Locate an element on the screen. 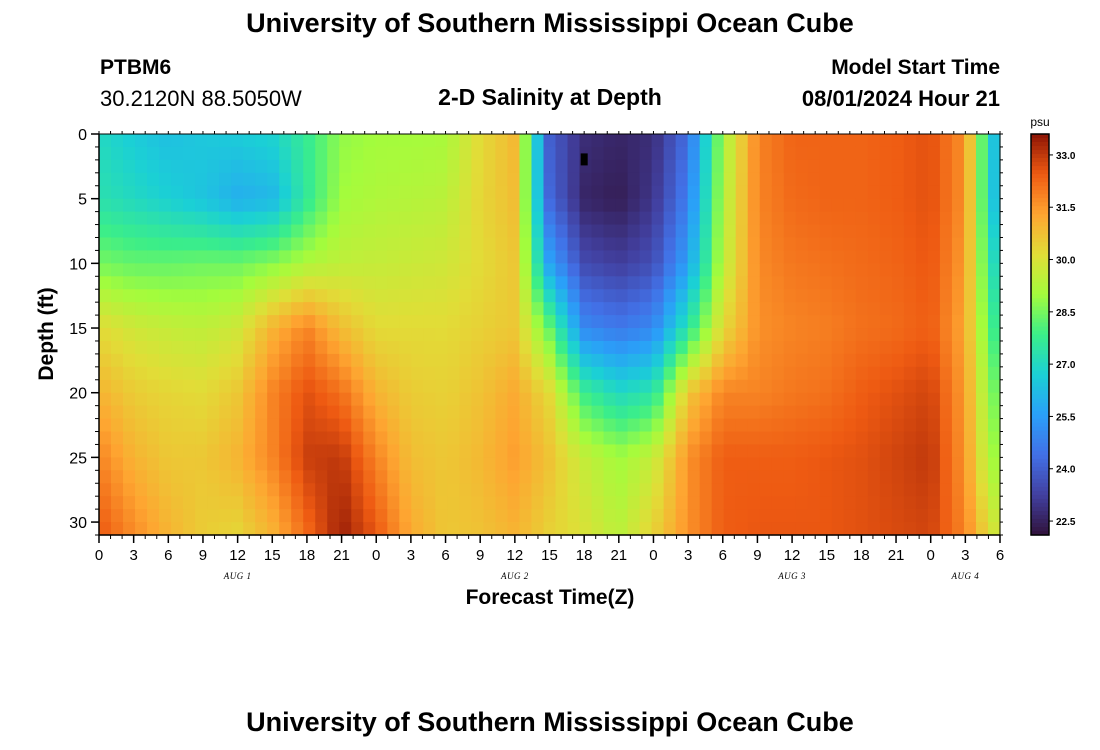 This screenshot has height=750, width=1100. x-axis-label: Forecast Time(Z) is located at coordinates (550, 597).